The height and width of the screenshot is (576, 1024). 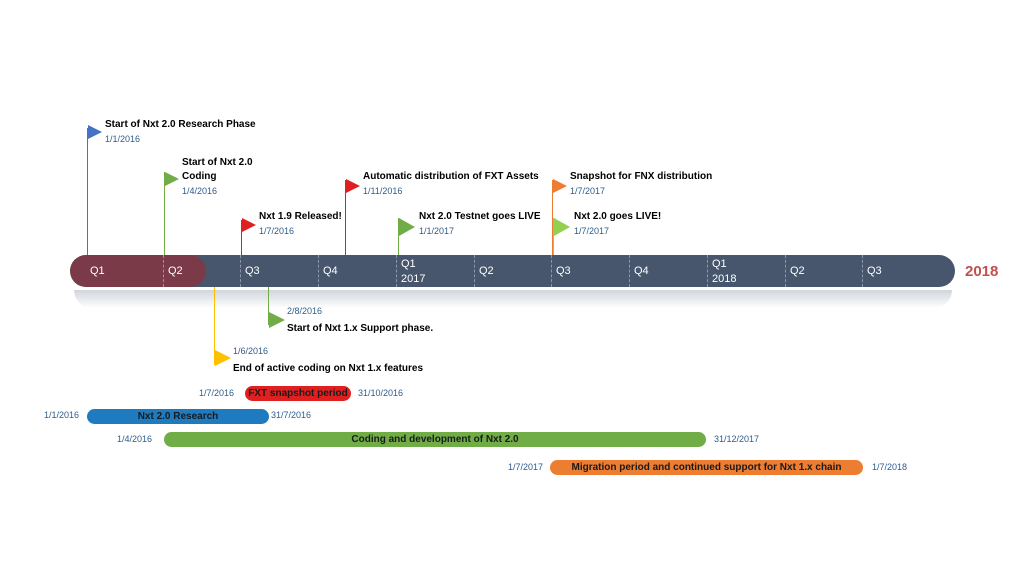 I want to click on milestone-title: Automatic distribution of FXT Assets, so click(x=451, y=176).